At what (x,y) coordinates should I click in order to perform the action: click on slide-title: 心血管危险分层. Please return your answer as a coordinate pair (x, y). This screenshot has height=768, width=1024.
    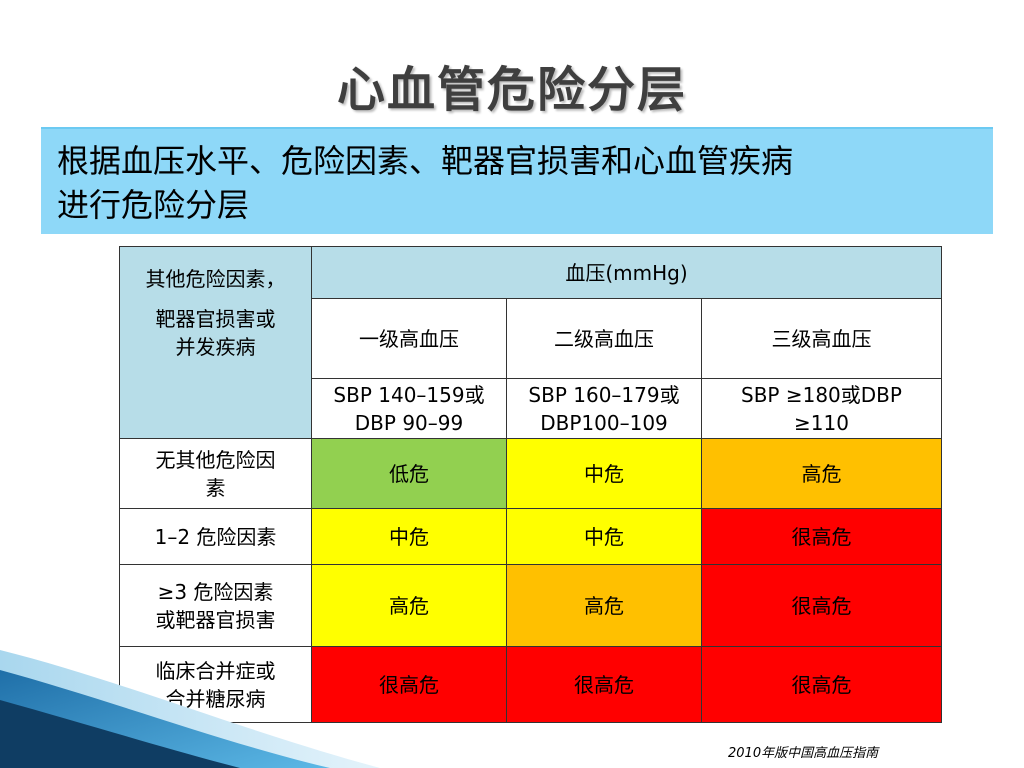
    Looking at the image, I should click on (511, 90).